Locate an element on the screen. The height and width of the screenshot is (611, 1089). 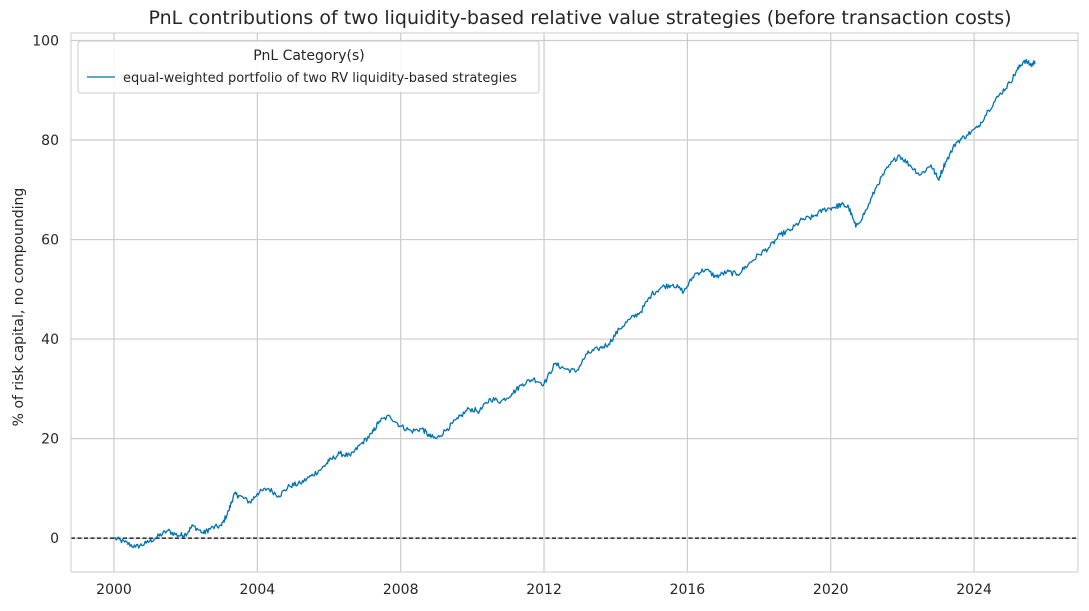
x-tick-label: 2000 is located at coordinates (114, 590).